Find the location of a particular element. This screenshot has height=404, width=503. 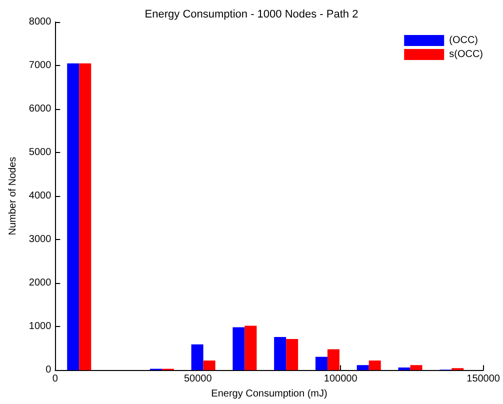

chart-title: Energy Consumption - 1000 Nodes - Path 2 is located at coordinates (251, 14).